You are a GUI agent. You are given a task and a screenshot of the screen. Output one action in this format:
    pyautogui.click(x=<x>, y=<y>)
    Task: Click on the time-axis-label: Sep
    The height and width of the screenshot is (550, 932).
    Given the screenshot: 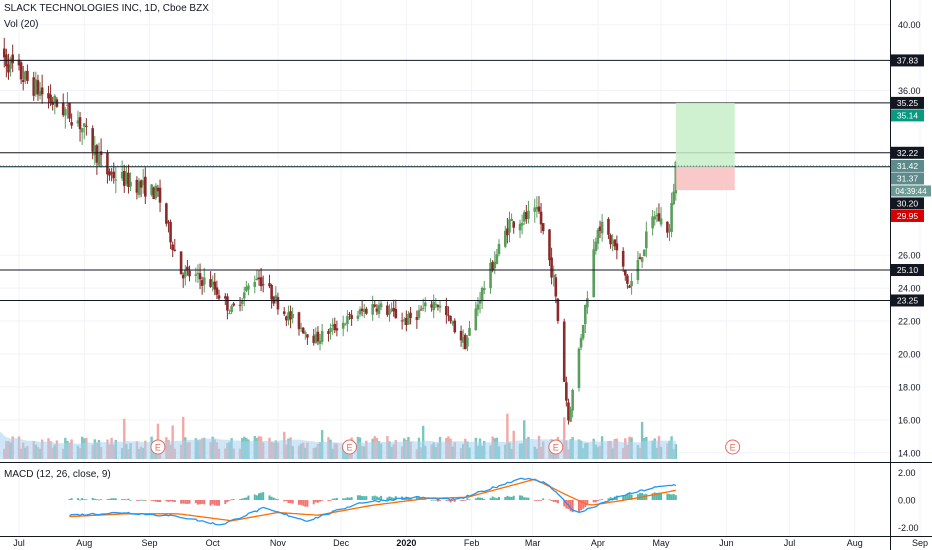 What is the action you would take?
    pyautogui.click(x=150, y=543)
    